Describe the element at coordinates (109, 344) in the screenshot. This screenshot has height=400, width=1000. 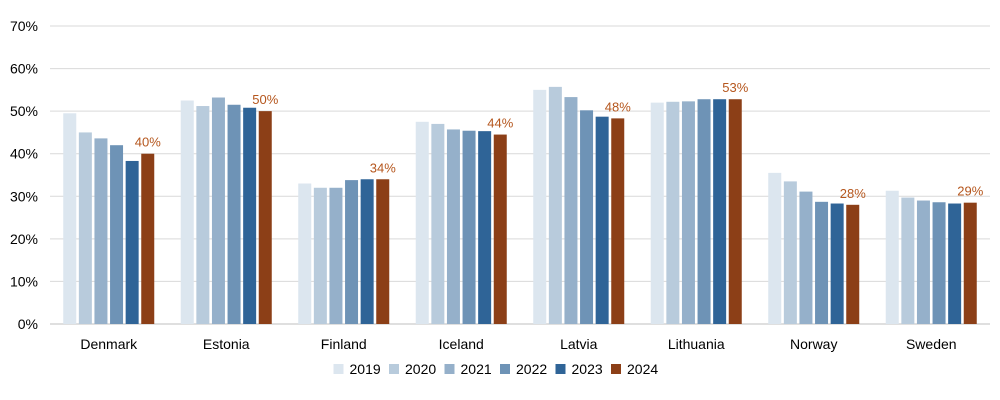
I see `category-label-denmark: Denmark` at that location.